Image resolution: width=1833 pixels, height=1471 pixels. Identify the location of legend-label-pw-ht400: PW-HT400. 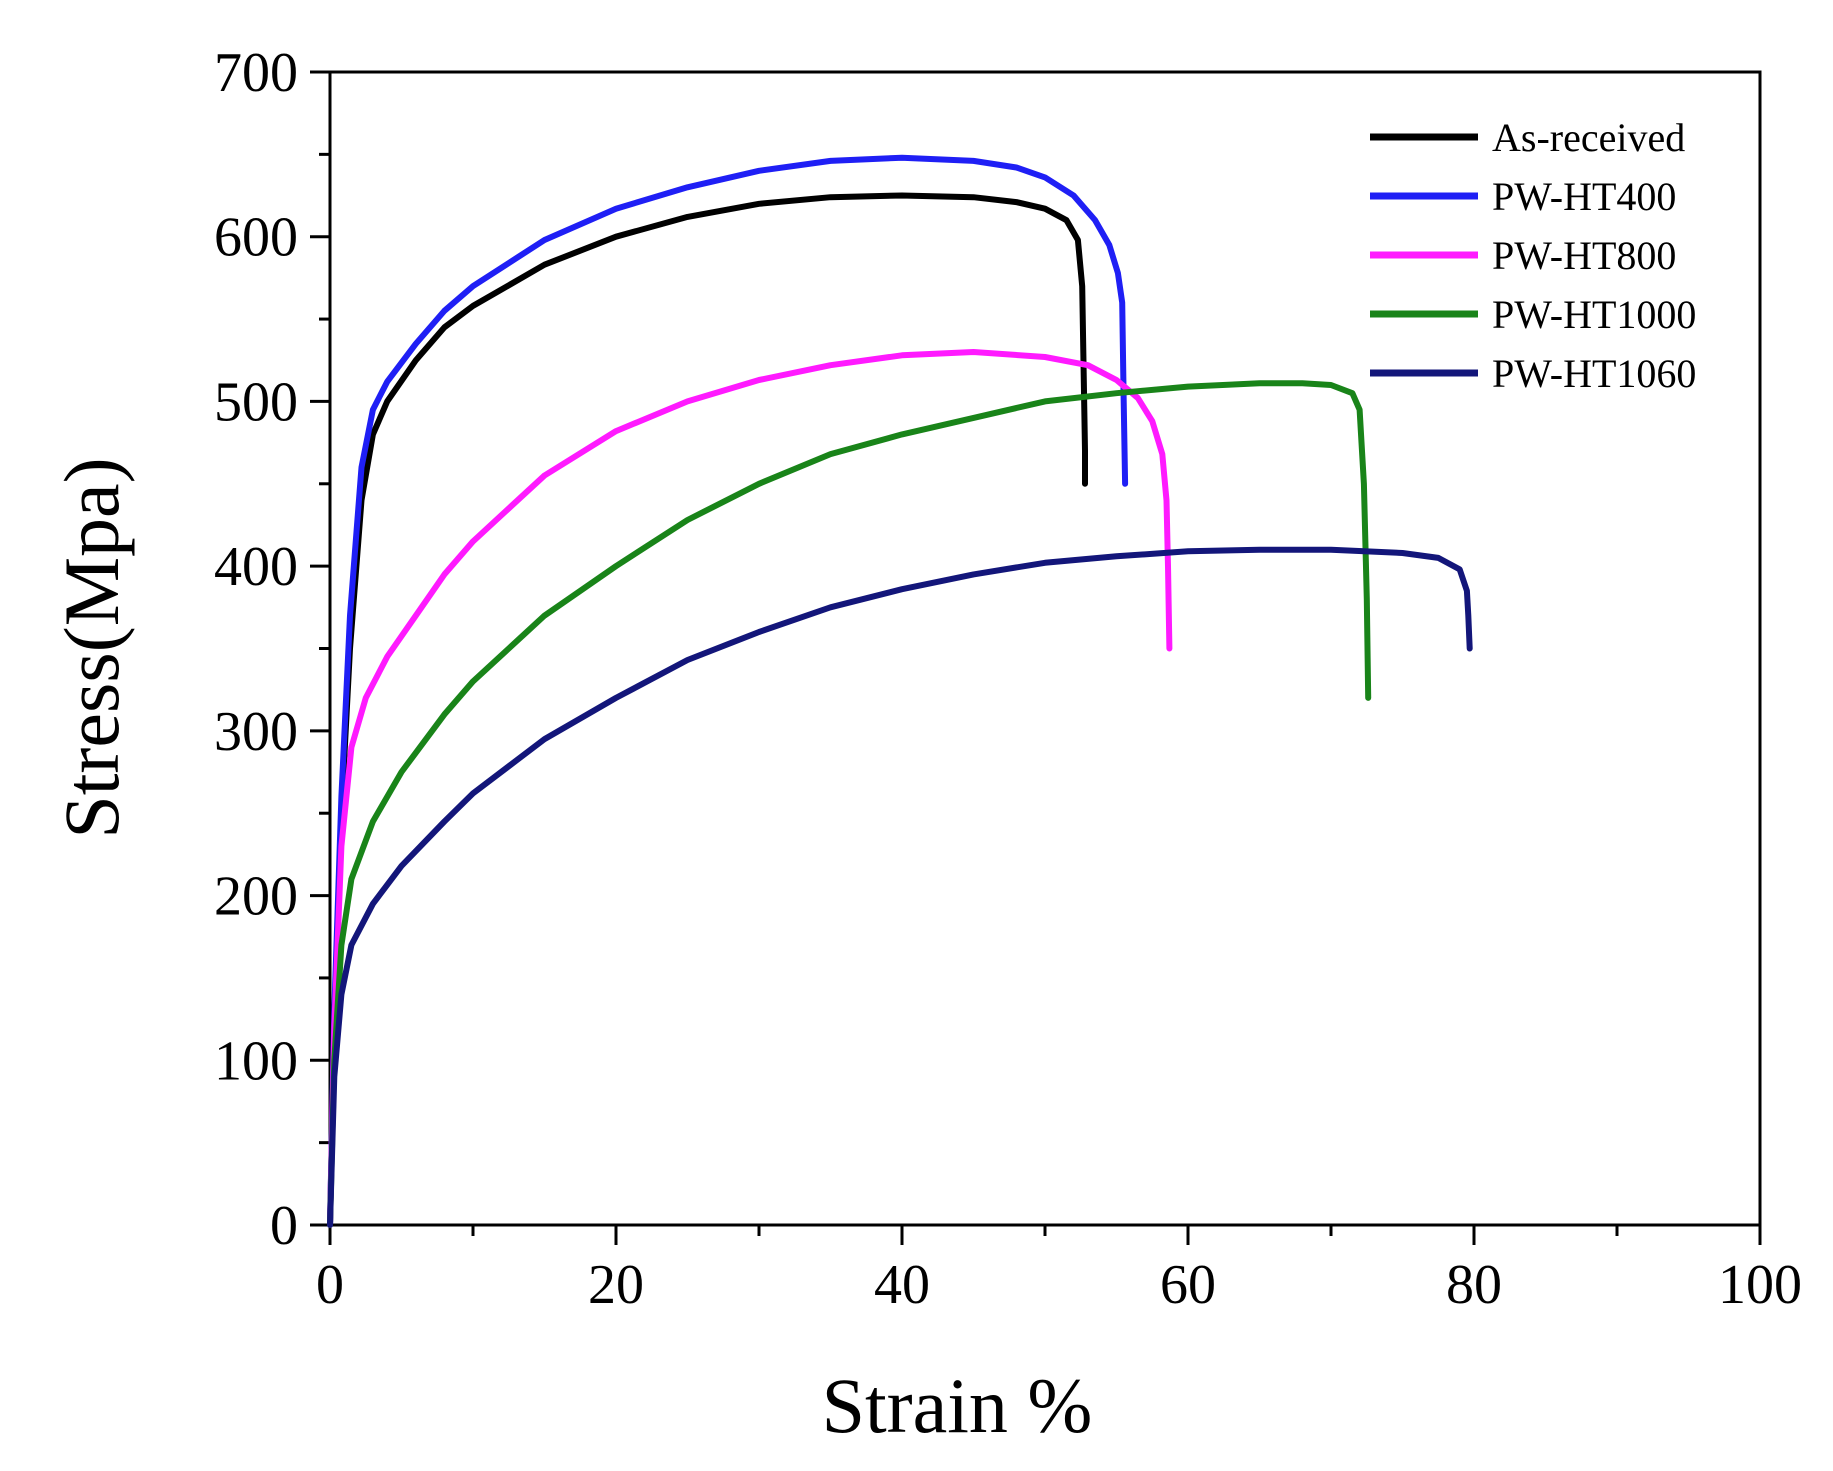
(1584, 196).